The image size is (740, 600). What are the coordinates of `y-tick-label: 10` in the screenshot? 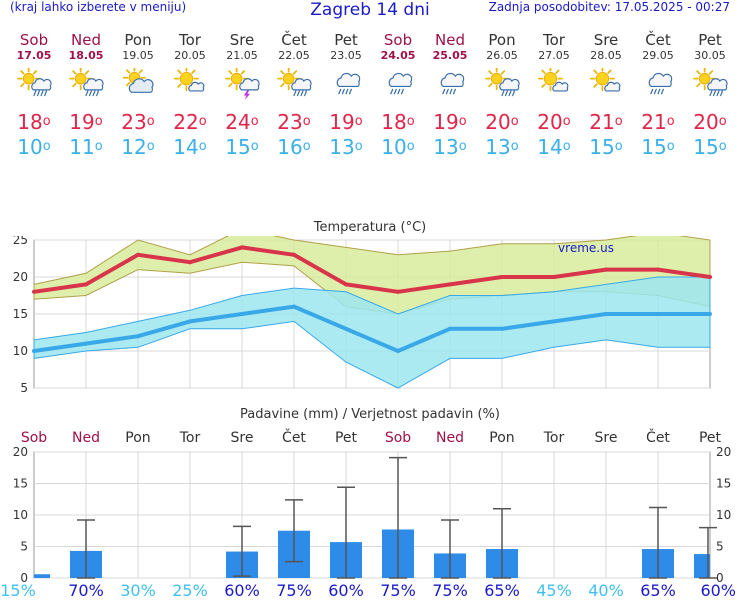 It's located at (20, 351).